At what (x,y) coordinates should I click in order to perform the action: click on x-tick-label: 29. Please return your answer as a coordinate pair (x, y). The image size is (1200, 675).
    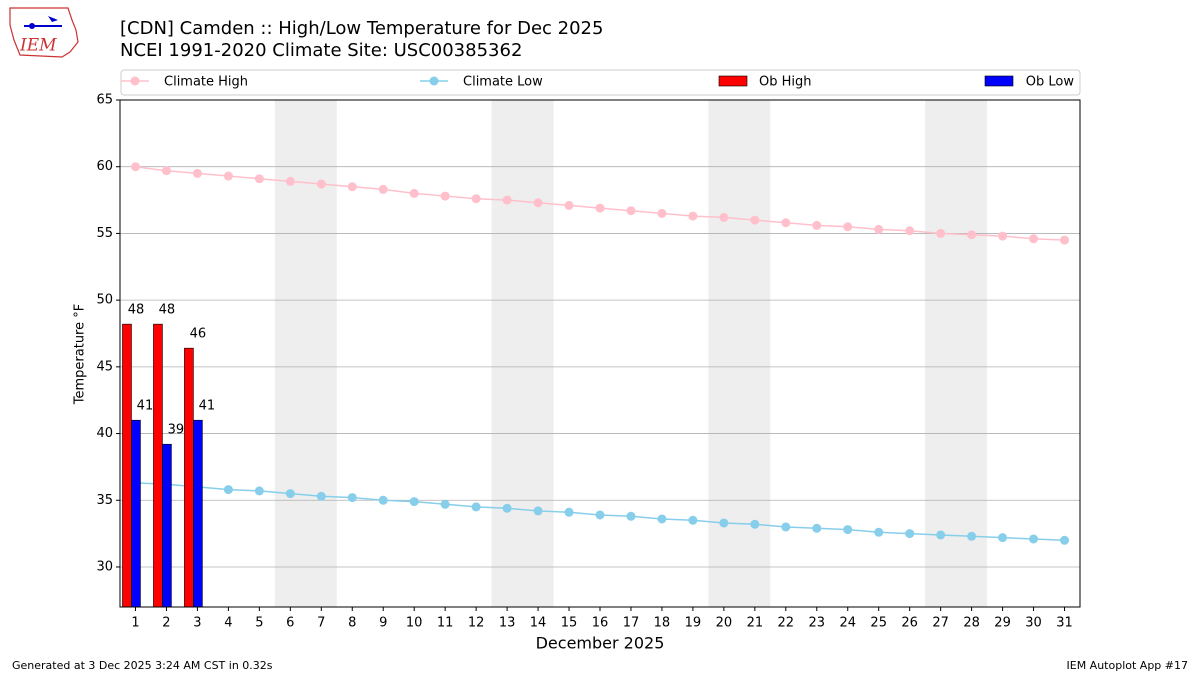
    Looking at the image, I should click on (1002, 623).